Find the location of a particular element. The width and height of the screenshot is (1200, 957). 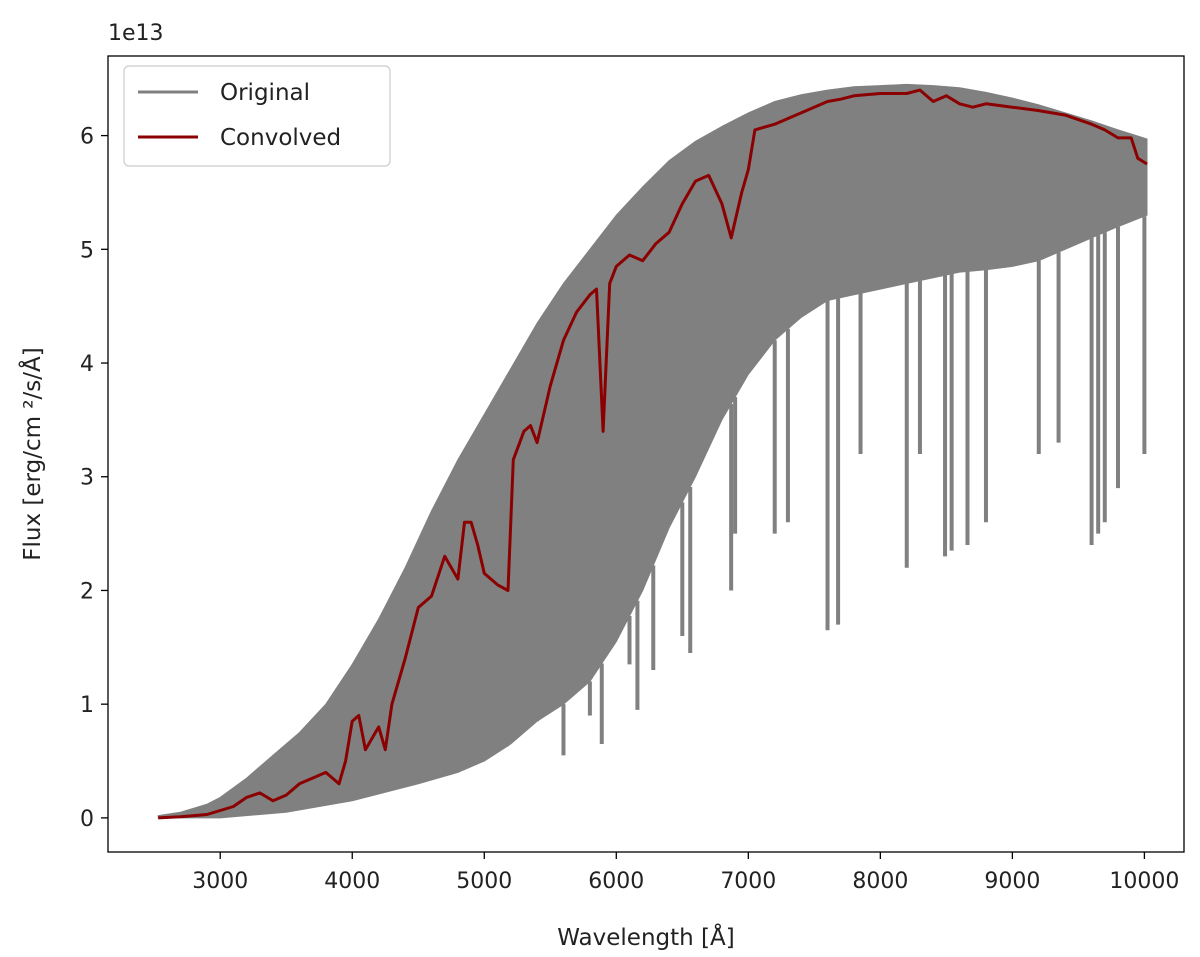

y-axis-label: Flux [erg/cm ²/s/Å] is located at coordinates (32, 453).